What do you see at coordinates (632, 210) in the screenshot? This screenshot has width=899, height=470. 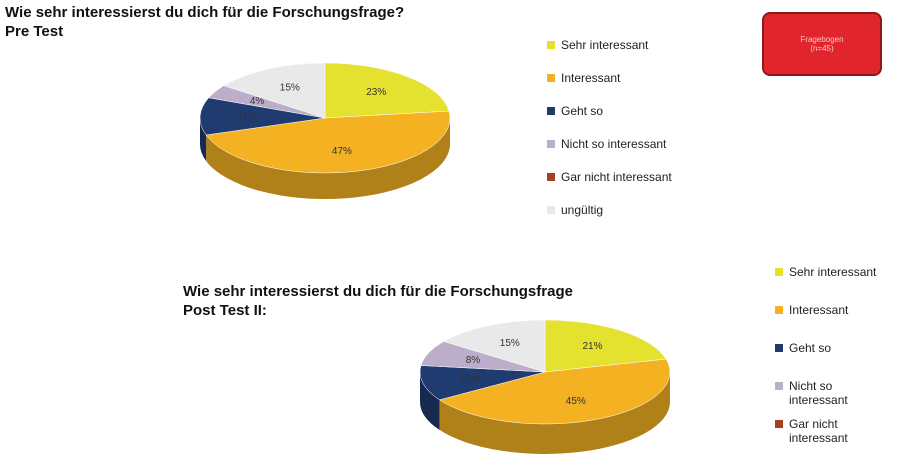 I see `legend-item: ungültig` at bounding box center [632, 210].